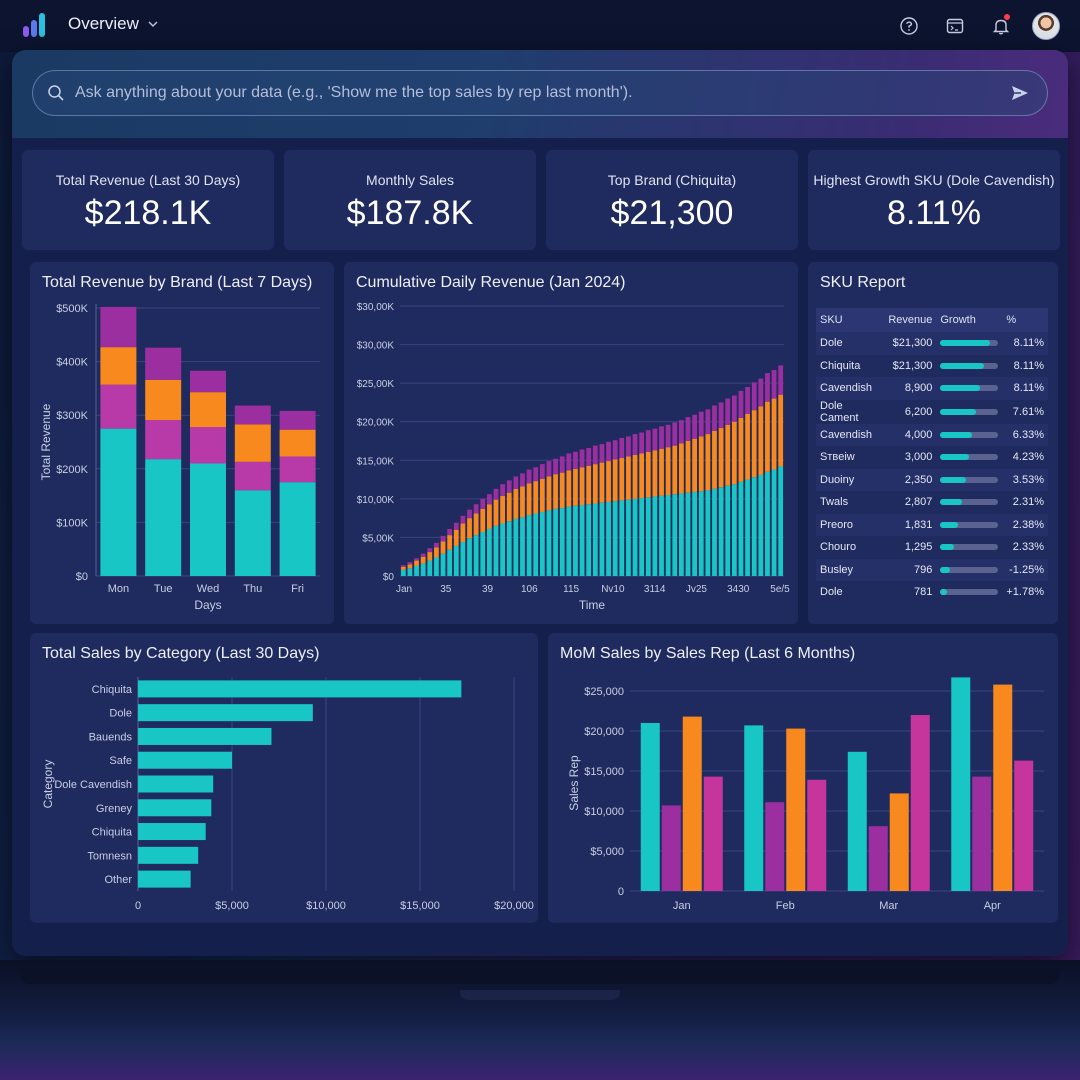 The height and width of the screenshot is (1080, 1080). I want to click on x-tick-label: Jv25, so click(697, 589).